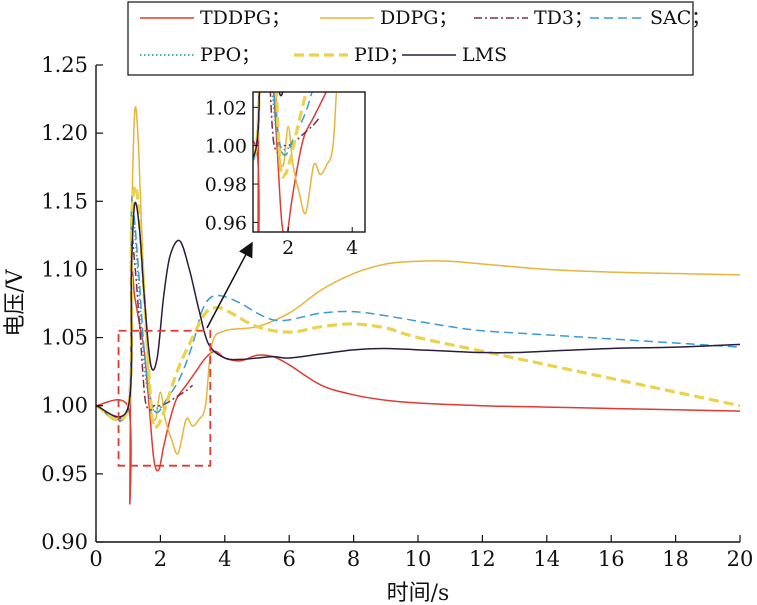  I want to click on inset-y-tick-label: 1.00, so click(226, 147).